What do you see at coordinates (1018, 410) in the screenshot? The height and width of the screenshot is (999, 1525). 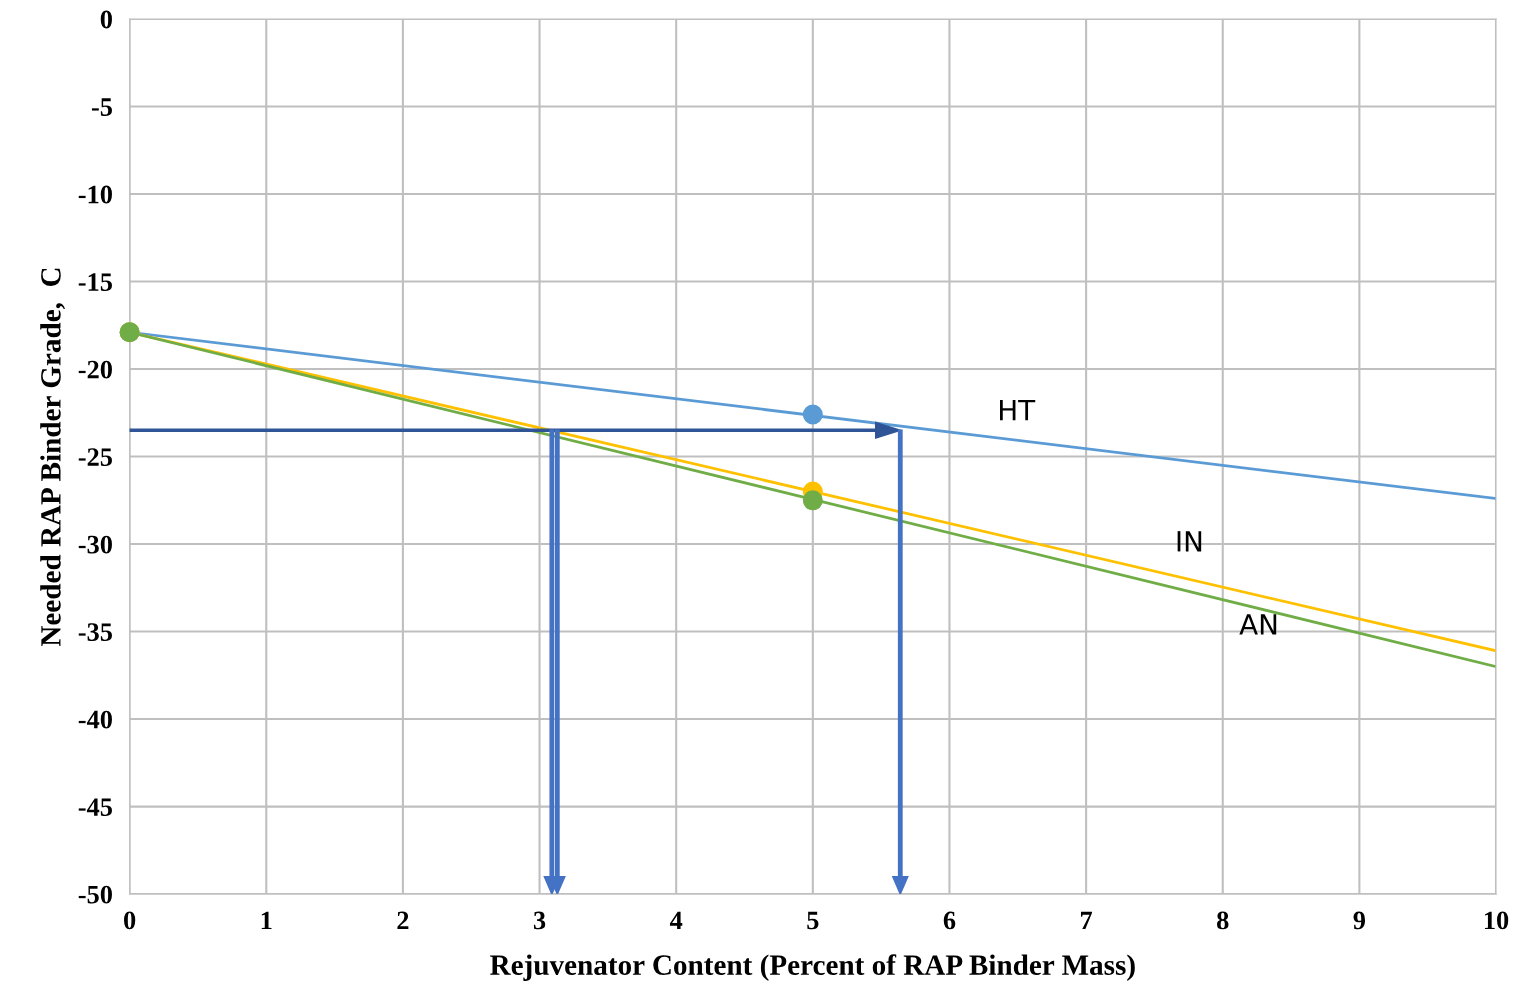 I see `annotation: HT` at bounding box center [1018, 410].